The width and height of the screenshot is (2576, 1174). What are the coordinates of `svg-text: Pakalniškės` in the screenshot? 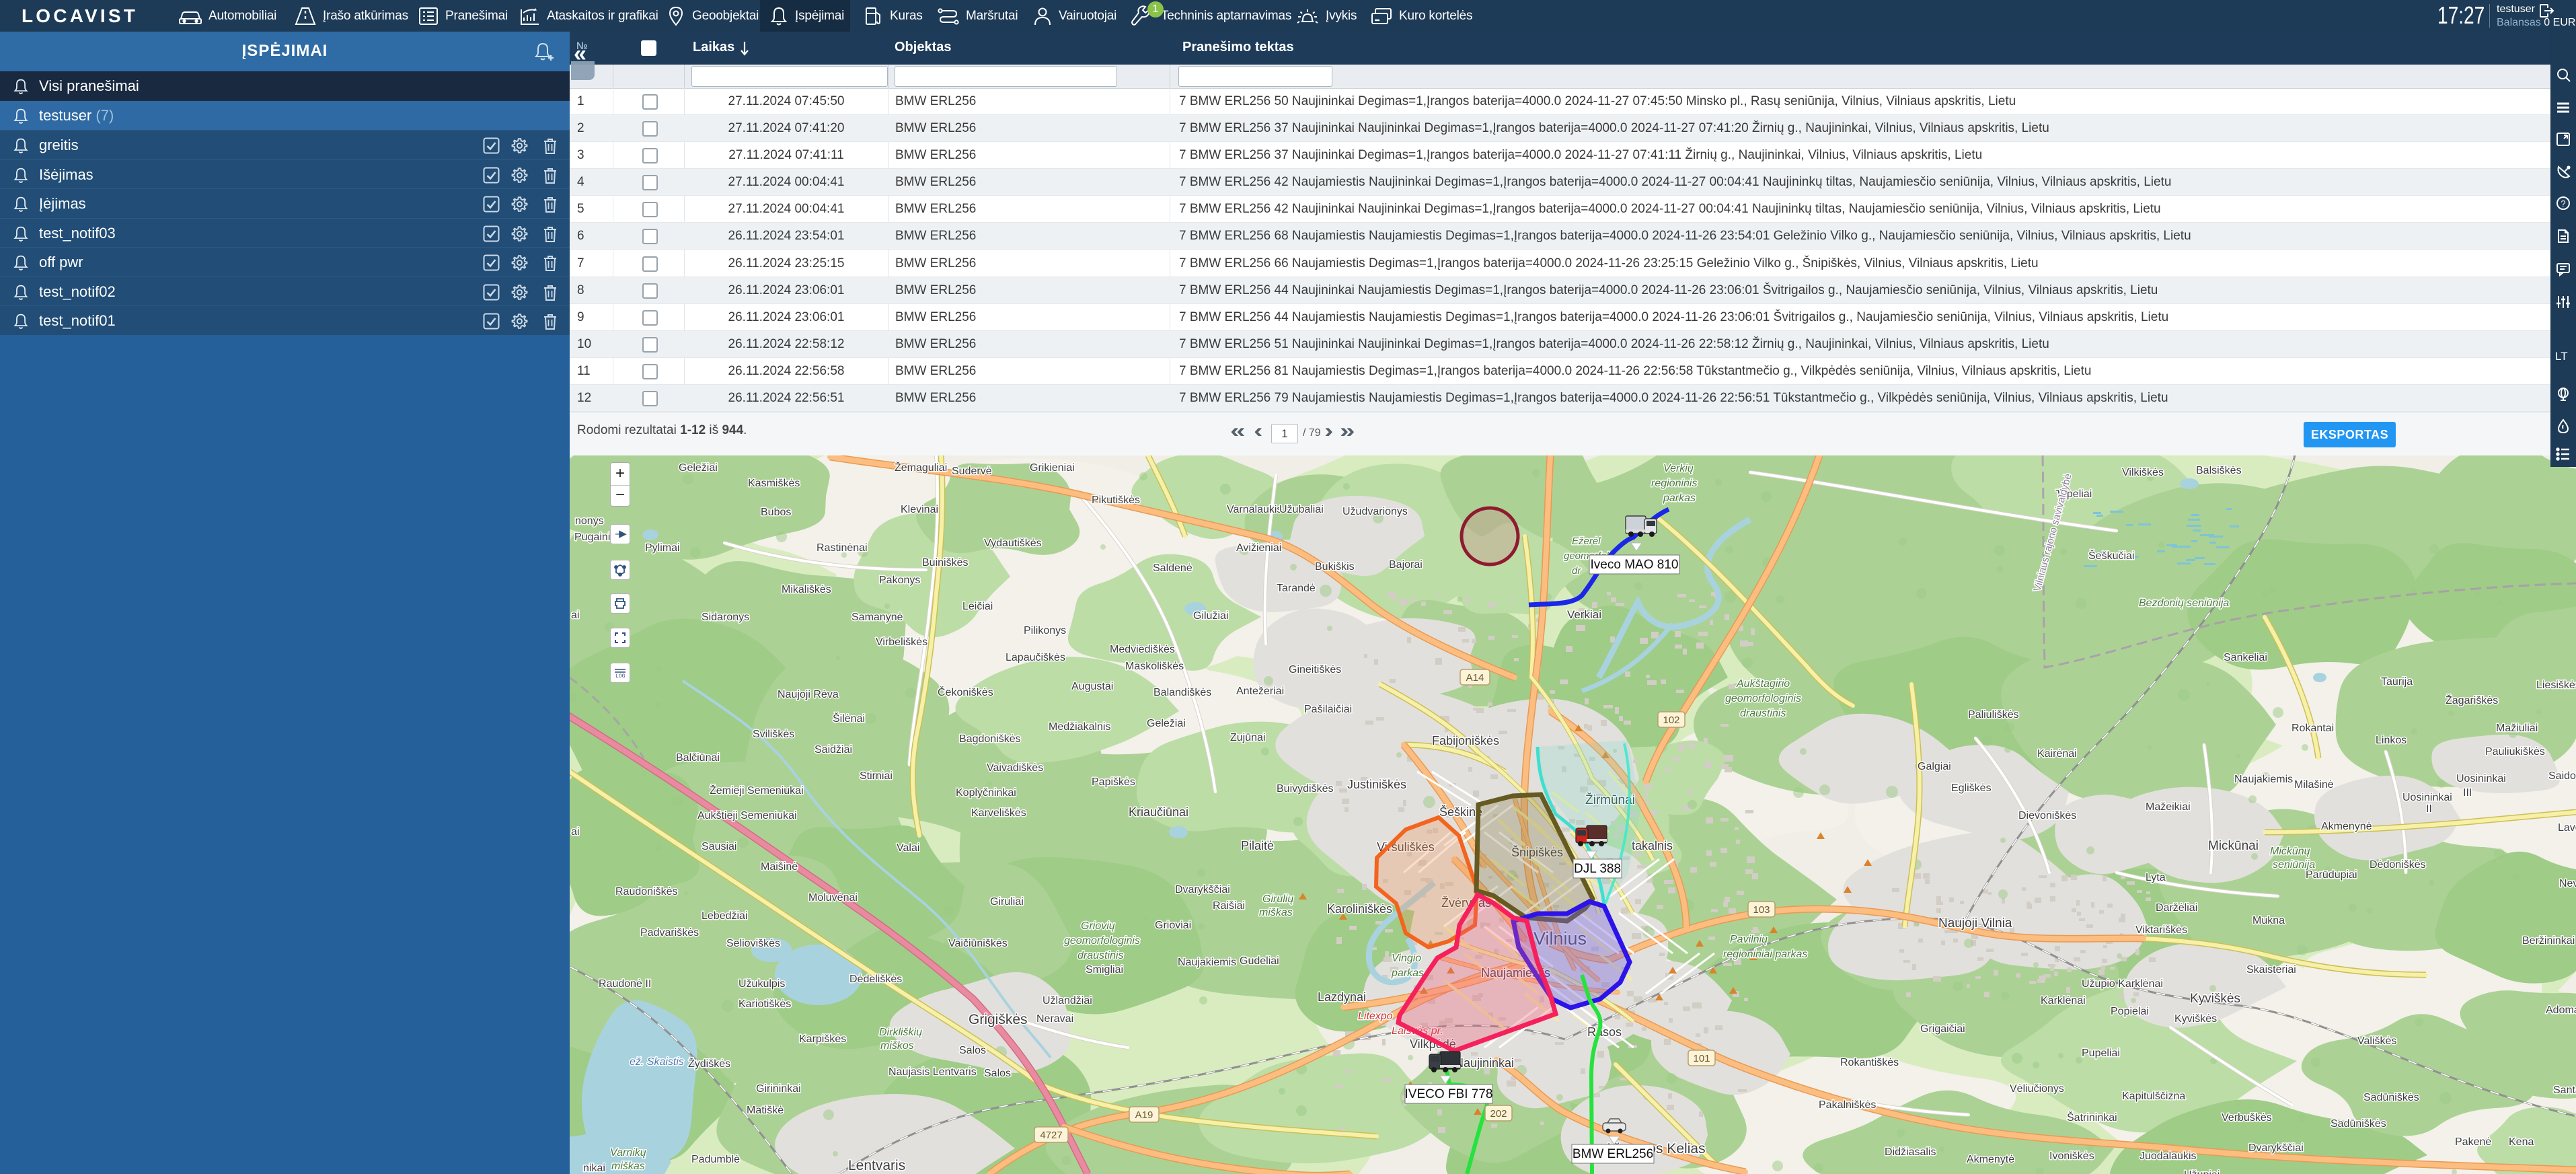 It's located at (1847, 1105).